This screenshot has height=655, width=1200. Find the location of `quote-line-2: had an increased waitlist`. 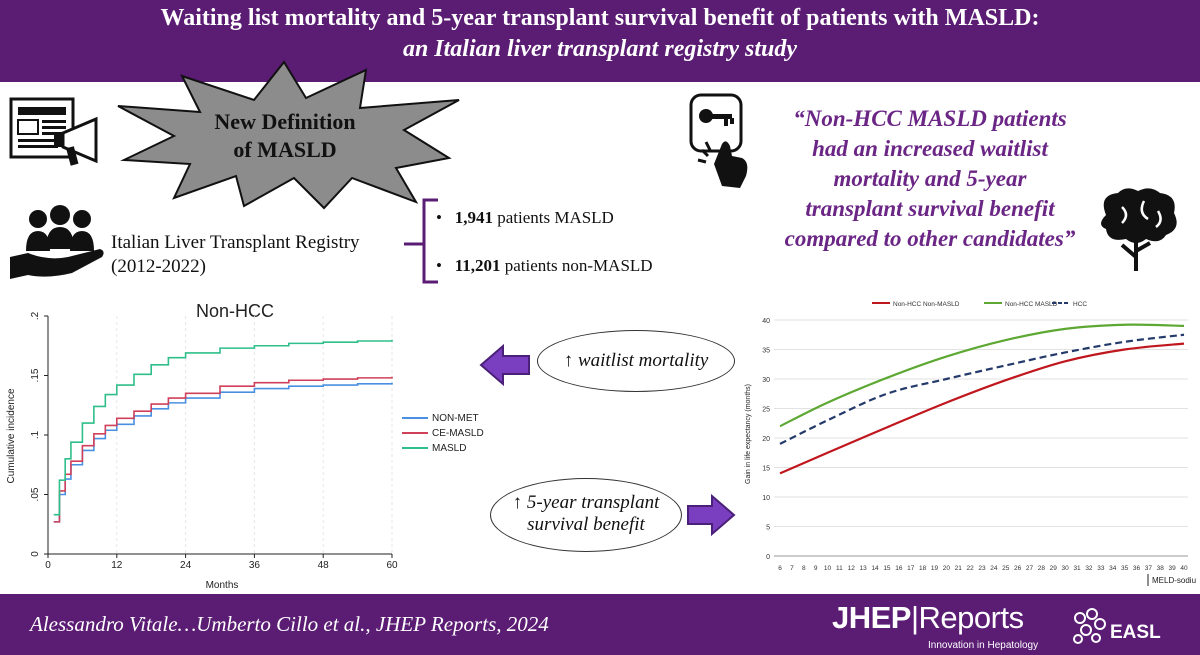

quote-line-2: had an increased waitlist is located at coordinates (930, 148).